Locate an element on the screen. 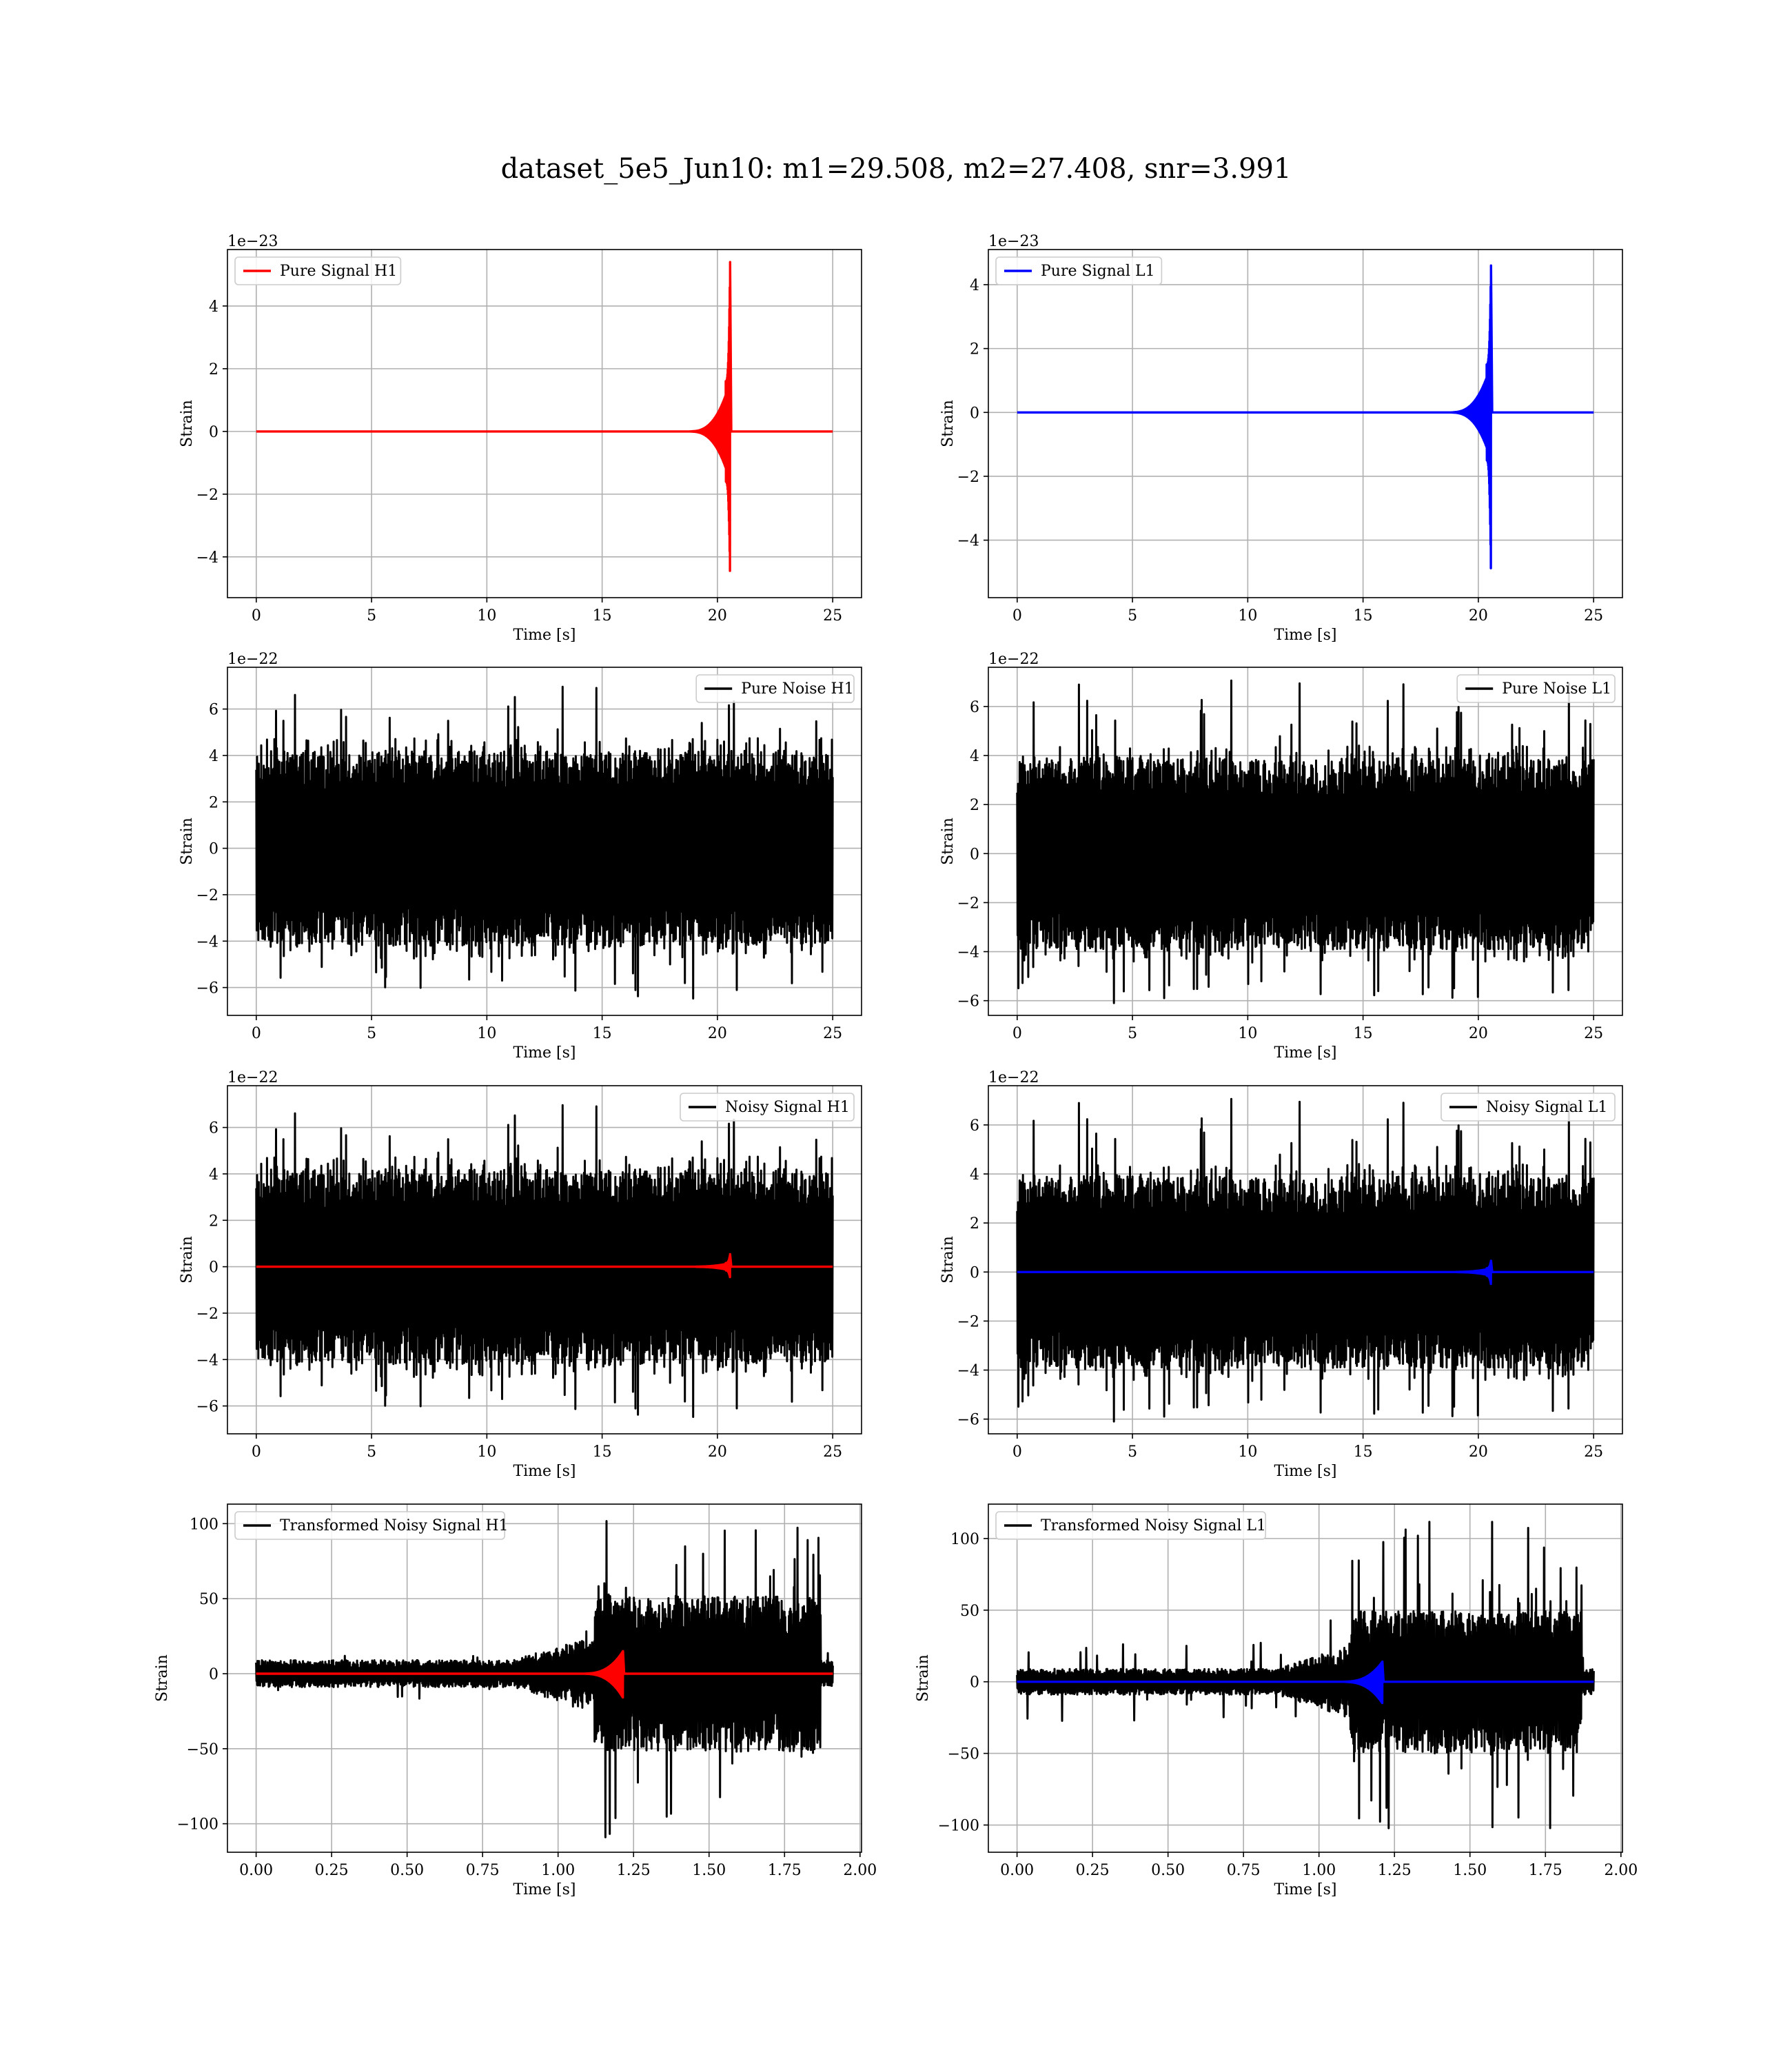 Image resolution: width=1792 pixels, height=2068 pixels. legend-label: Pure Noise L1 is located at coordinates (1556, 689).